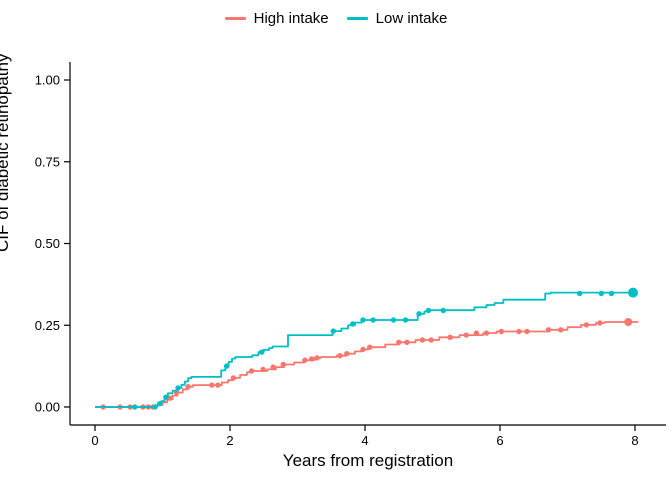 The height and width of the screenshot is (480, 672). Describe the element at coordinates (47, 243) in the screenshot. I see `y-tick-label: 0.50` at that location.